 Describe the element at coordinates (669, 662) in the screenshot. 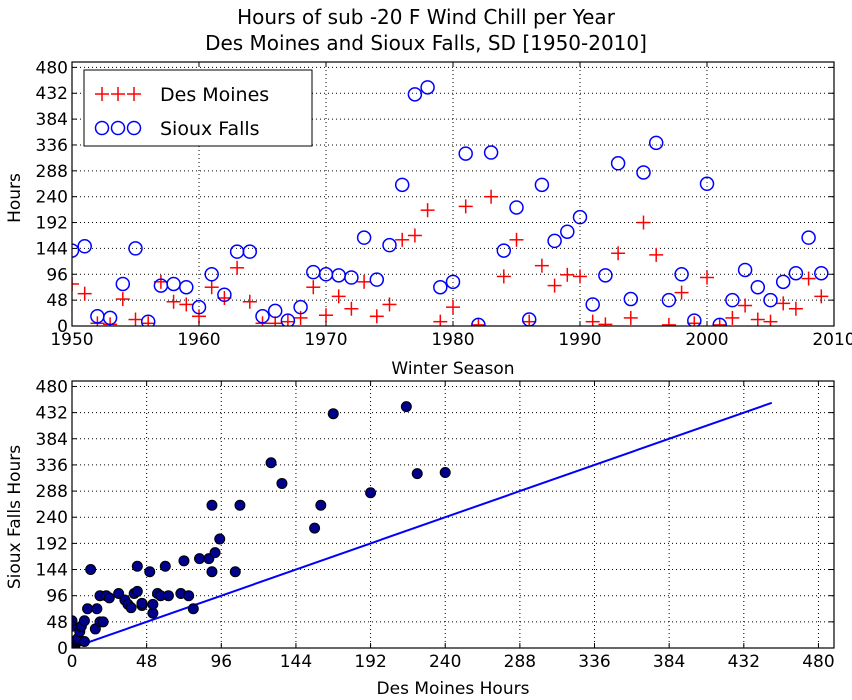

I see `bottom-chart-x-tick-label: 384` at that location.